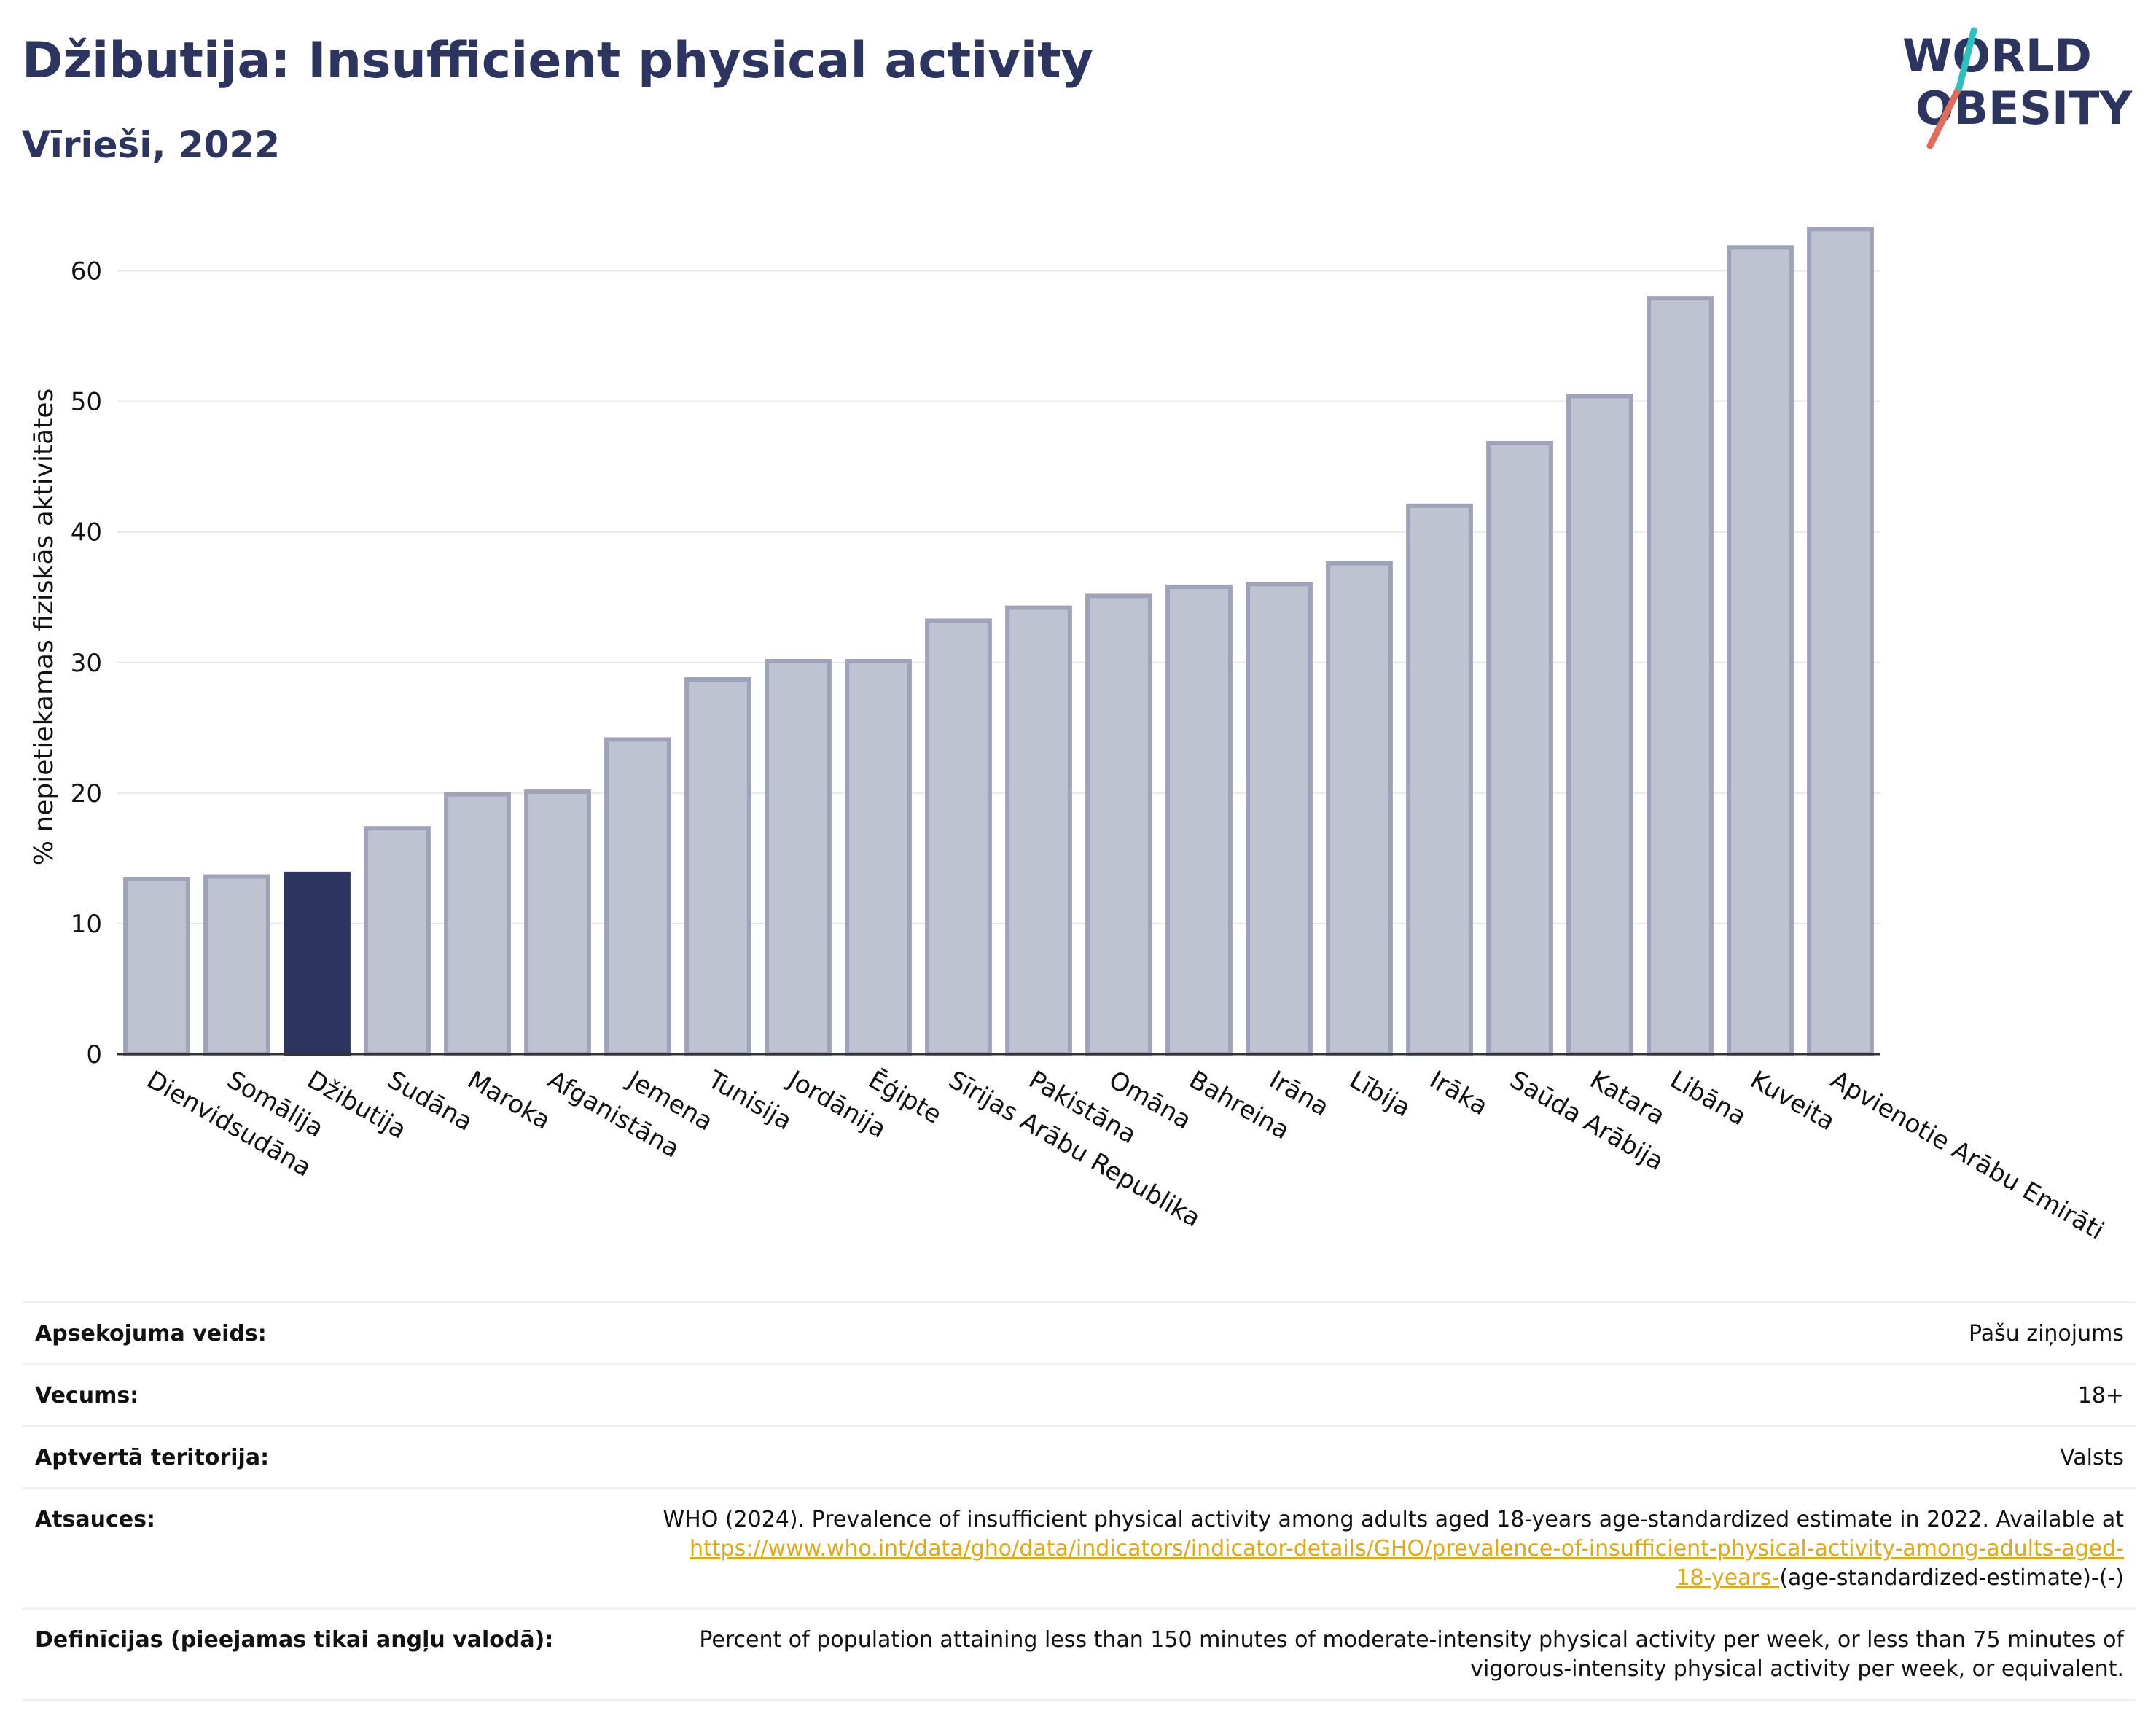 The width and height of the screenshot is (2156, 1735). What do you see at coordinates (1793, 1100) in the screenshot?
I see `x-tick-label: Kuveita` at bounding box center [1793, 1100].